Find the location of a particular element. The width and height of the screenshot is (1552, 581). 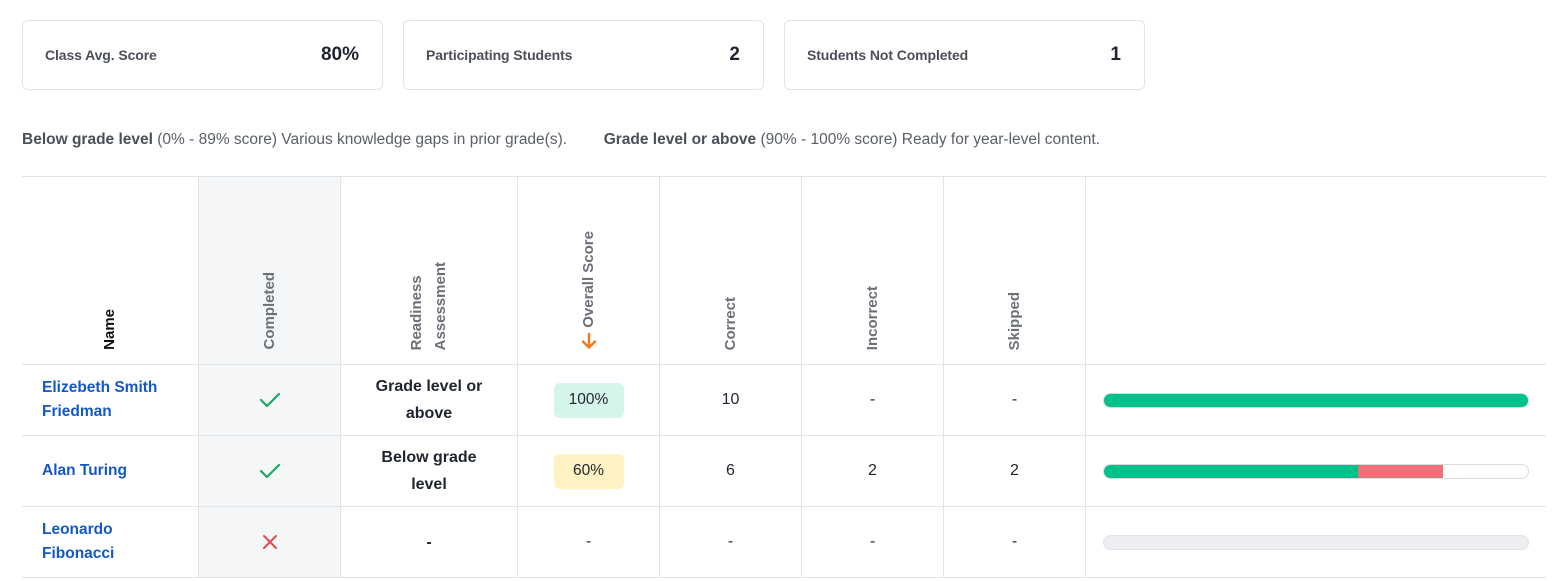

progress-incorrect-segment is located at coordinates (1401, 471).